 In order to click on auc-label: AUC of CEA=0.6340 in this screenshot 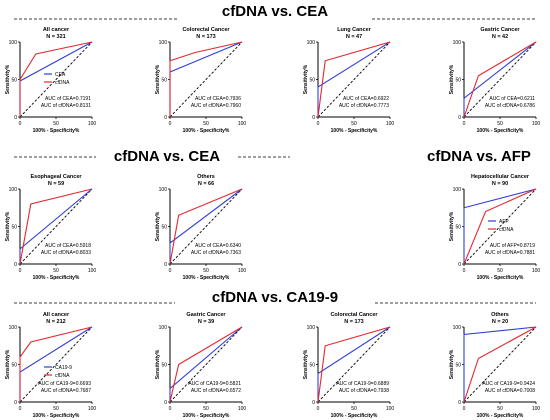, I will do `click(218, 246)`.